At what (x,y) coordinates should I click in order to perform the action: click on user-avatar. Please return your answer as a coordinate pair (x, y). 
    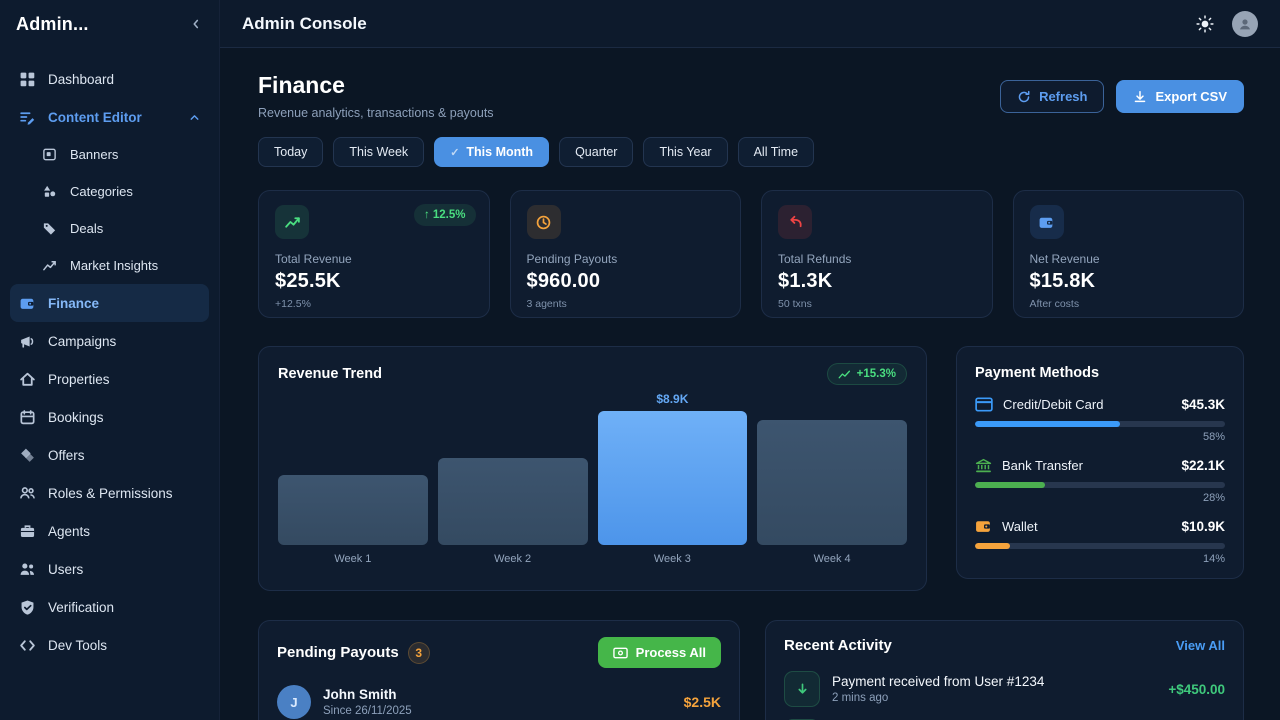
    Looking at the image, I should click on (1245, 23).